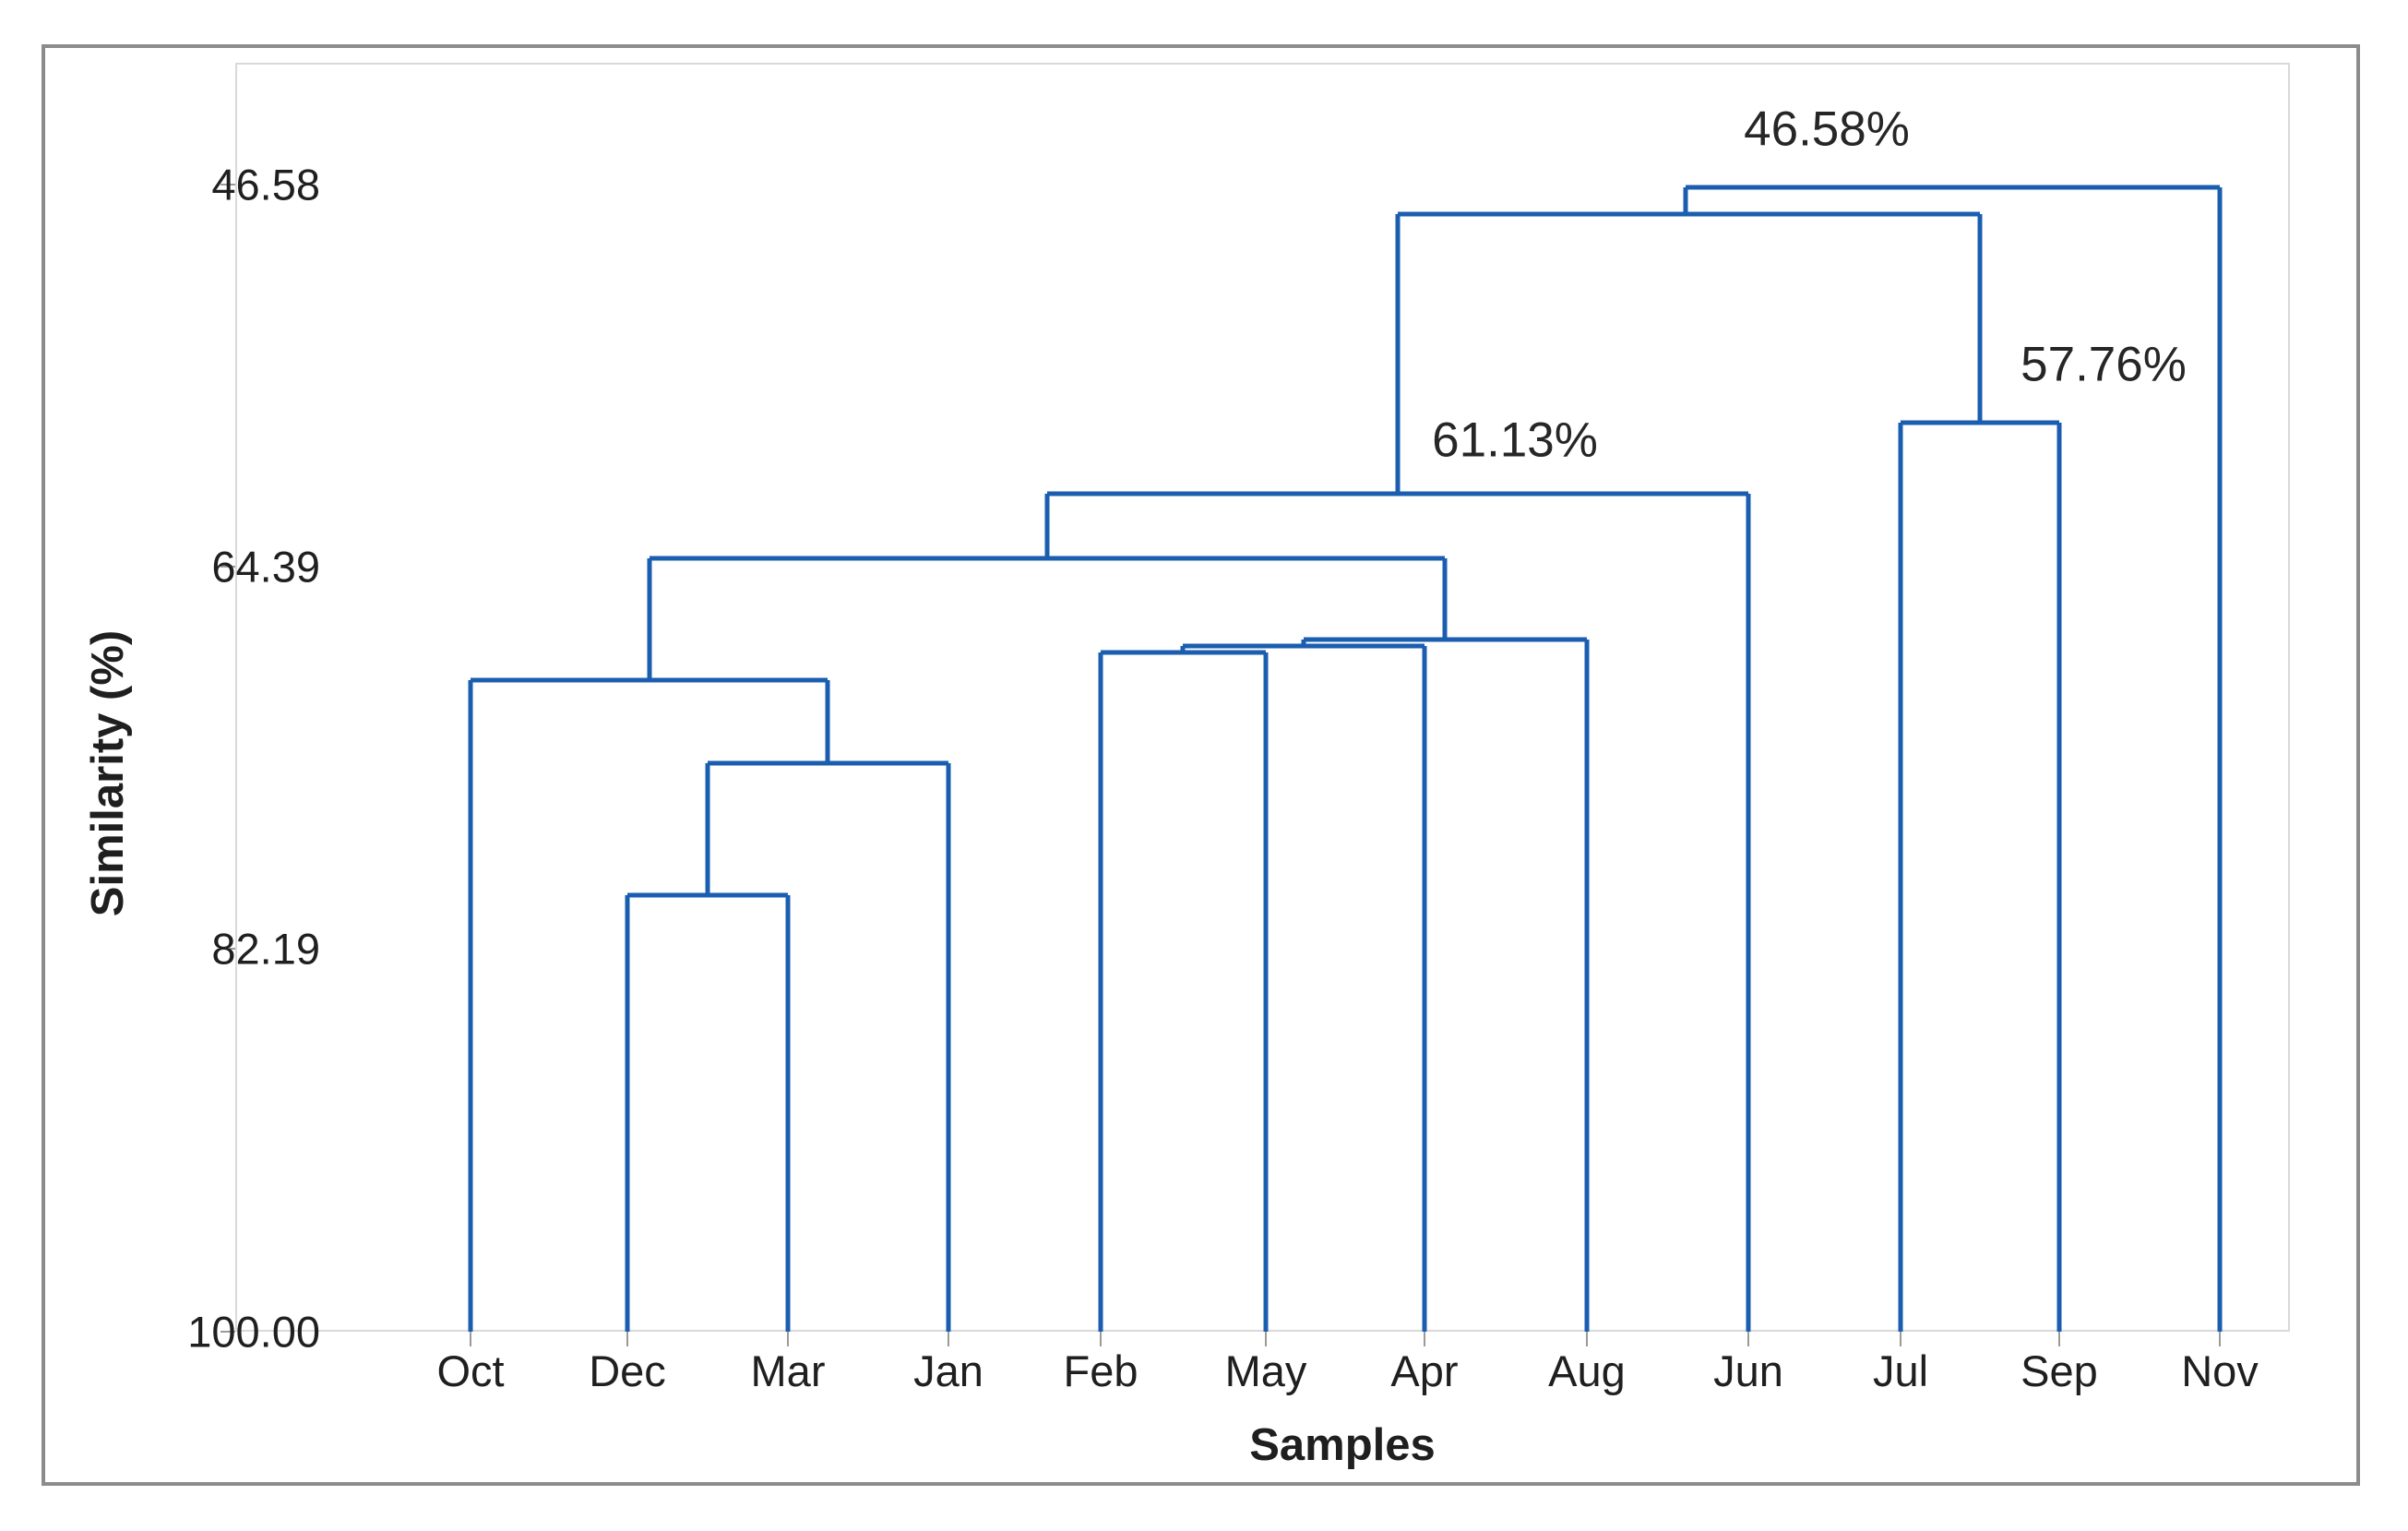 The width and height of the screenshot is (2408, 1531). Describe the element at coordinates (788, 1370) in the screenshot. I see `x-axis-label: Mar` at that location.